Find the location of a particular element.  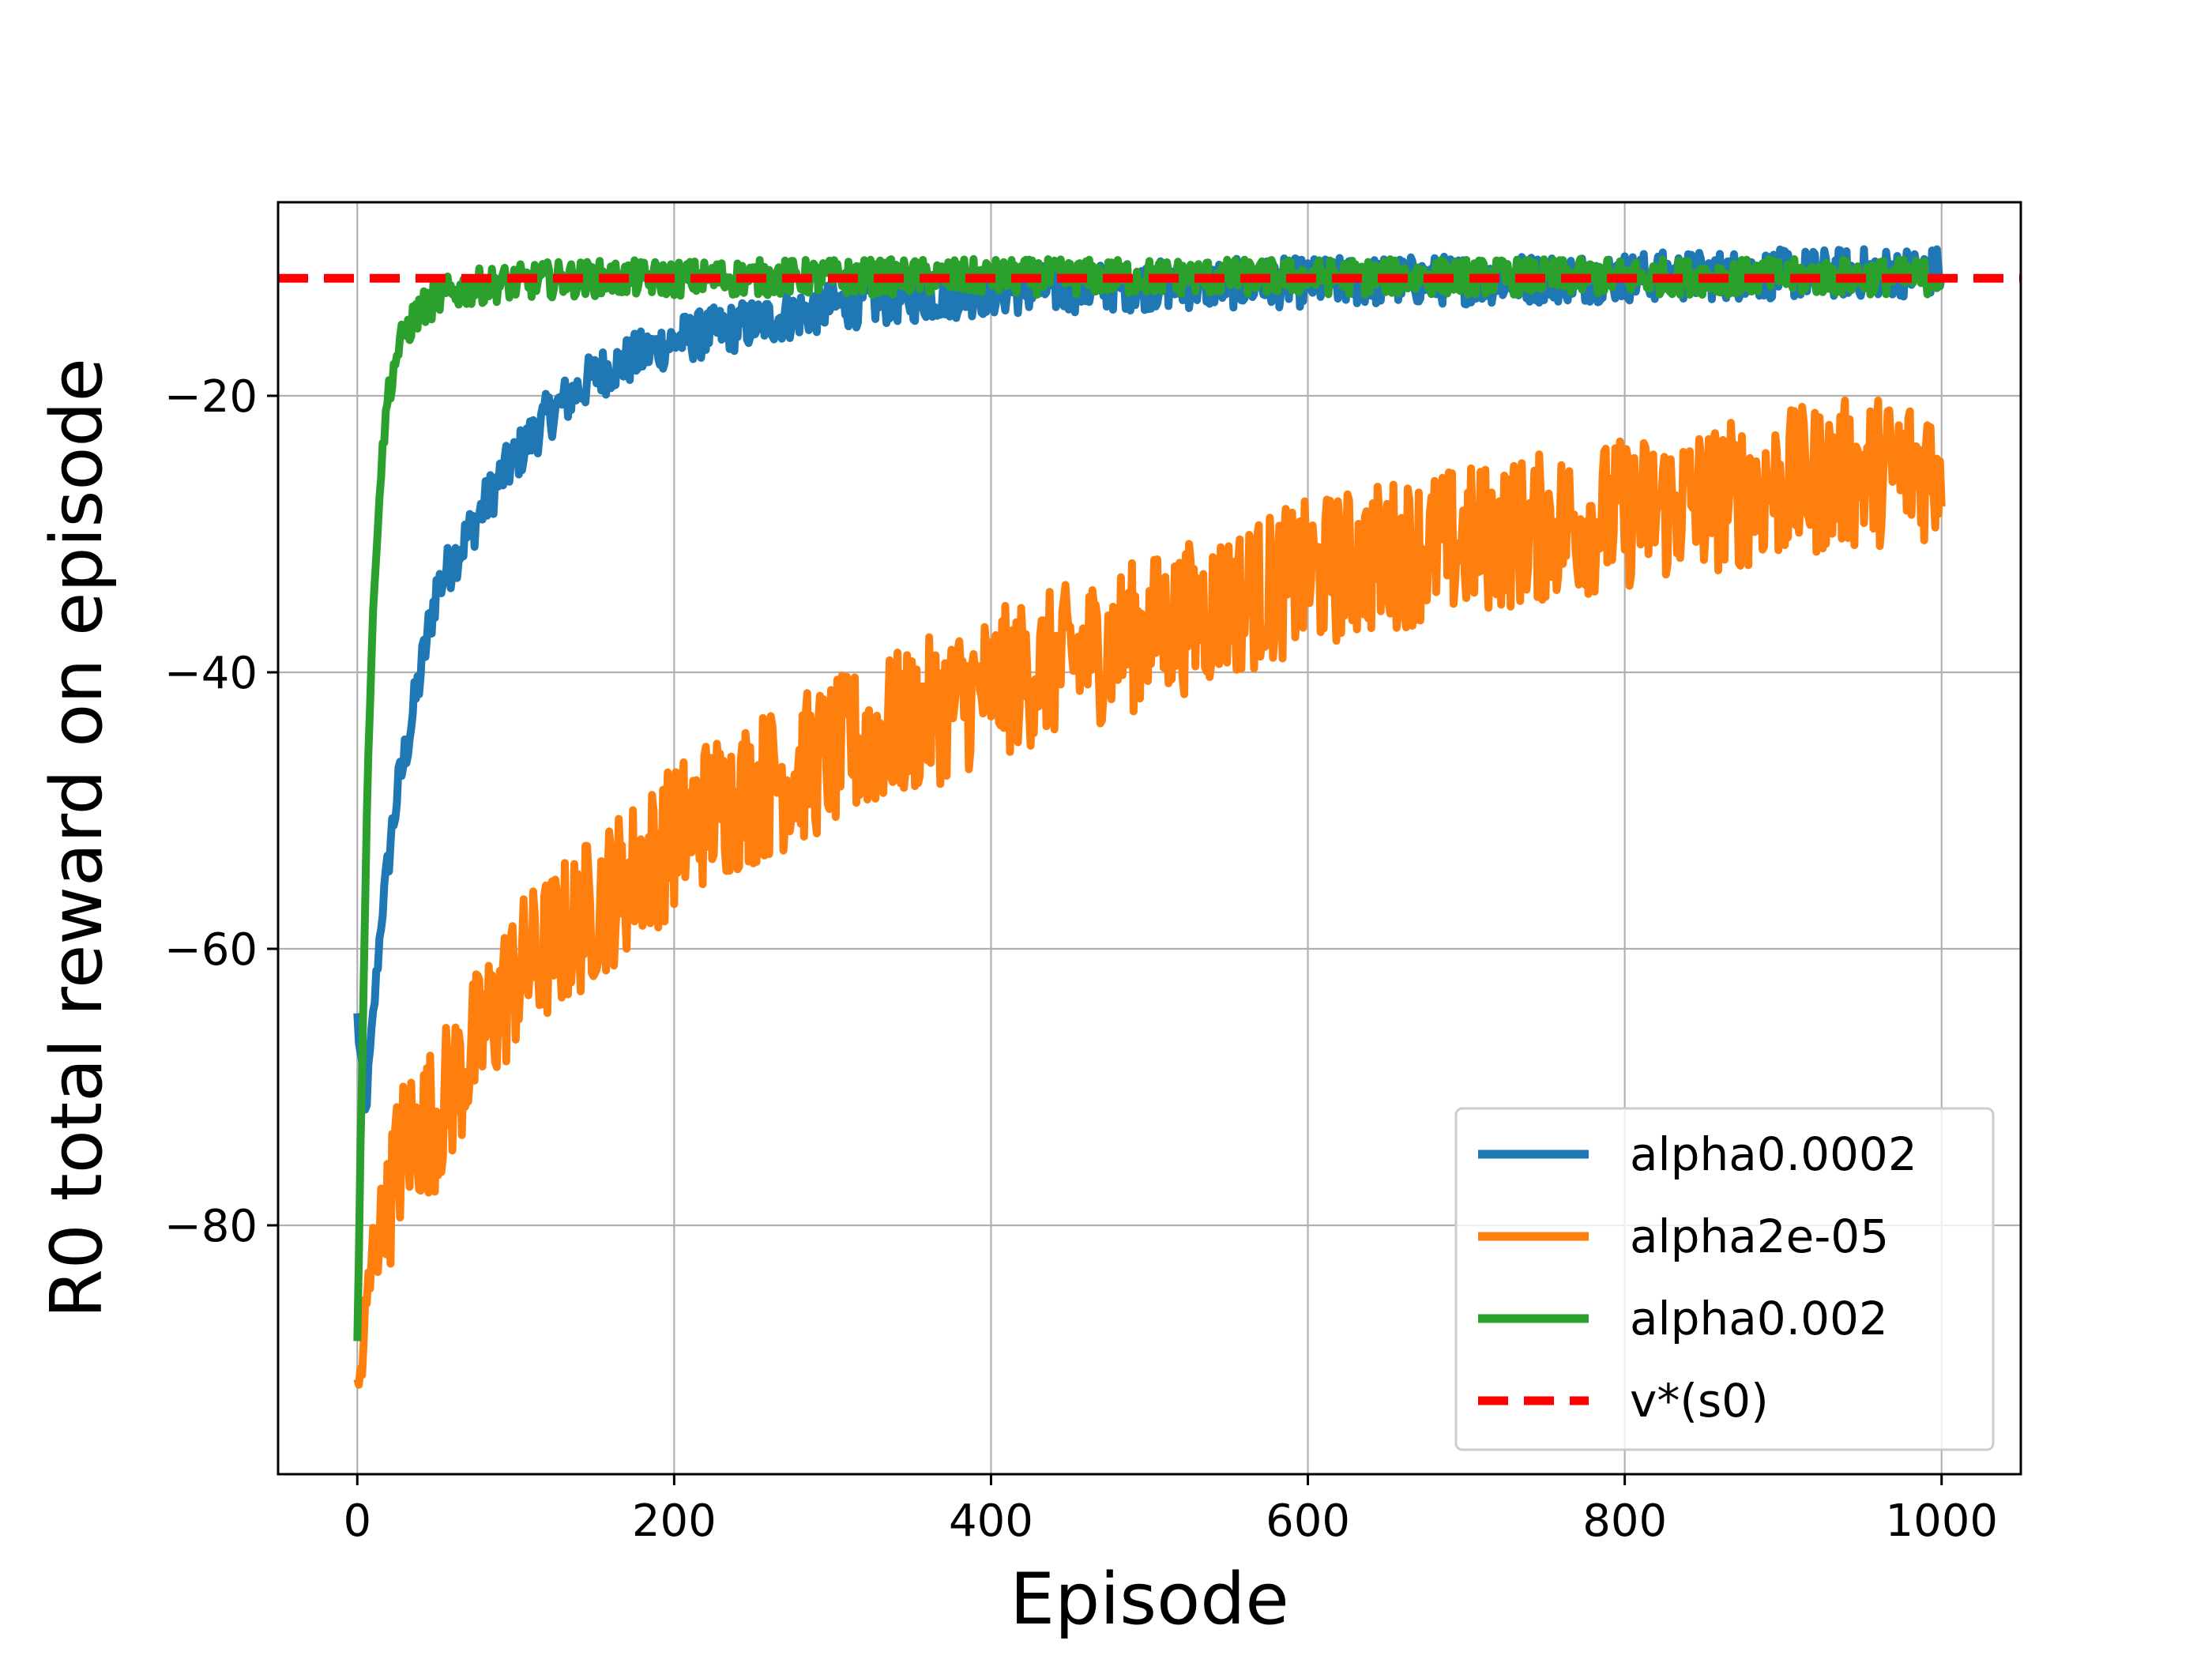

y-tick-label: −60 is located at coordinates (211, 950).